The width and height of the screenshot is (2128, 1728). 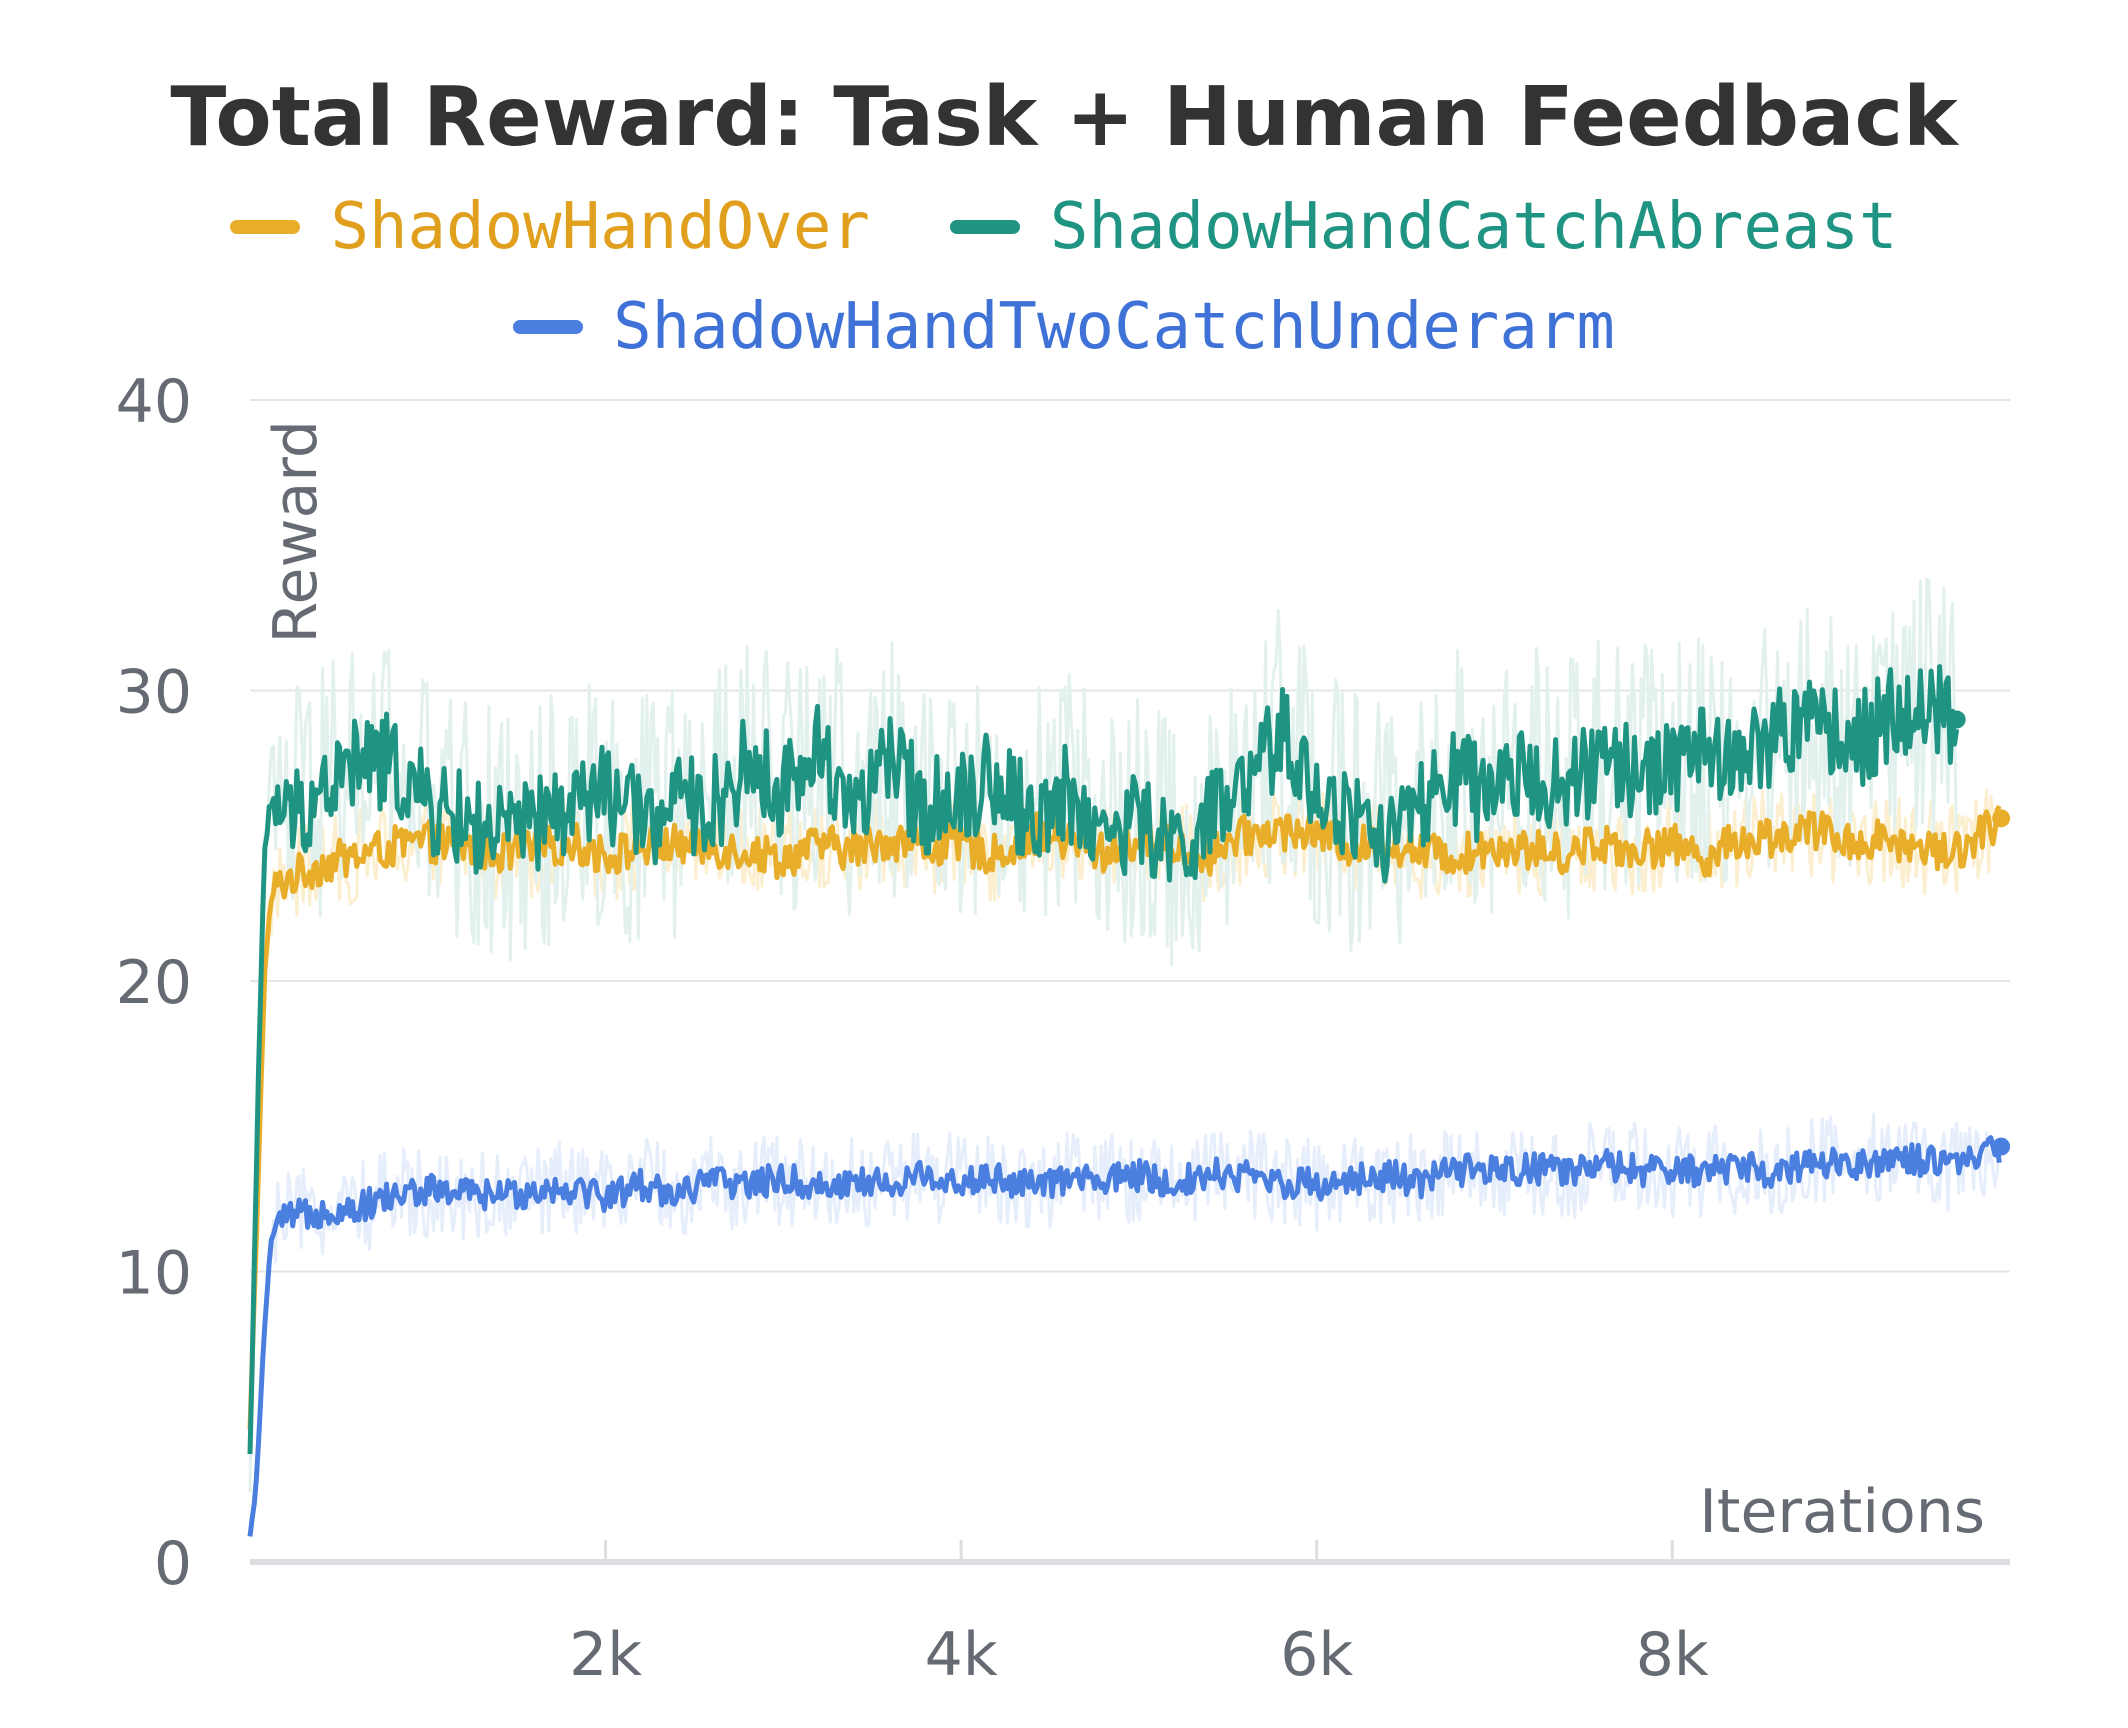 I want to click on legend-swatch-shadowhandtwocatchunderarm, so click(x=548, y=327).